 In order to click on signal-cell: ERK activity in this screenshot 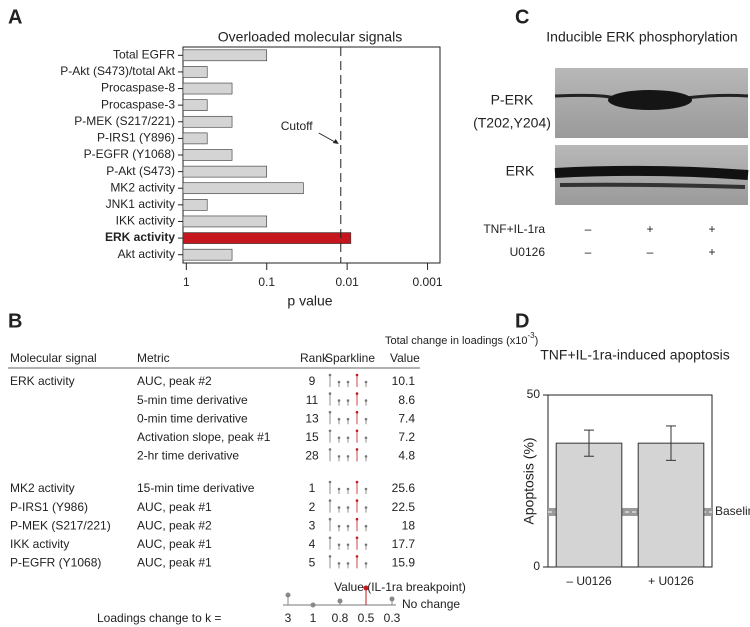, I will do `click(42, 381)`.